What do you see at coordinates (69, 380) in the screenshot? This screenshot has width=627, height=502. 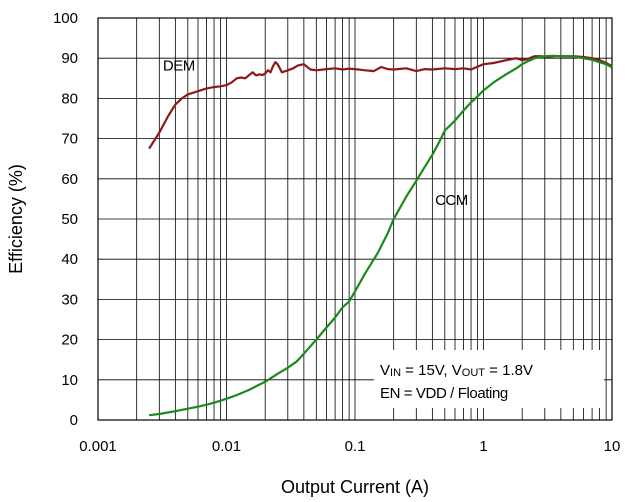 I see `y-tick-label: 10` at bounding box center [69, 380].